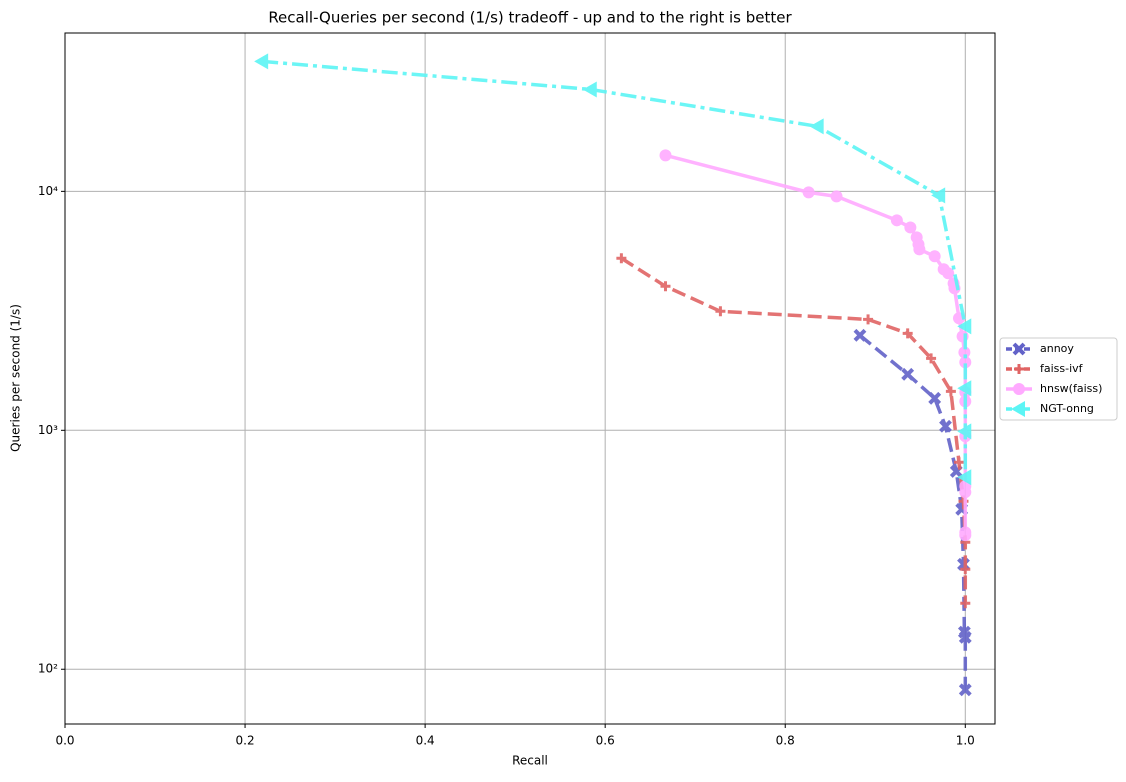 This screenshot has width=1126, height=782. Describe the element at coordinates (48, 669) in the screenshot. I see `y-tick-label: 10²` at that location.